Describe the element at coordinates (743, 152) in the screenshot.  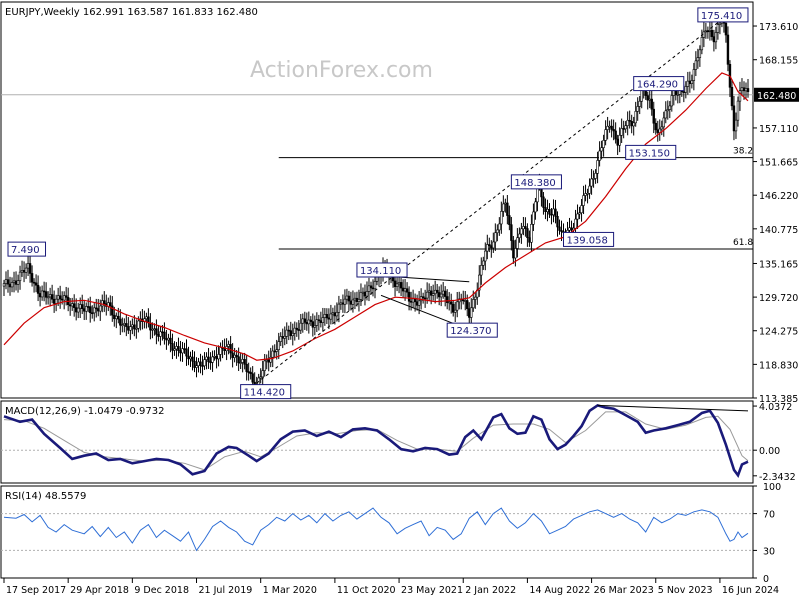
I see `level-label-0: 38.2` at that location.